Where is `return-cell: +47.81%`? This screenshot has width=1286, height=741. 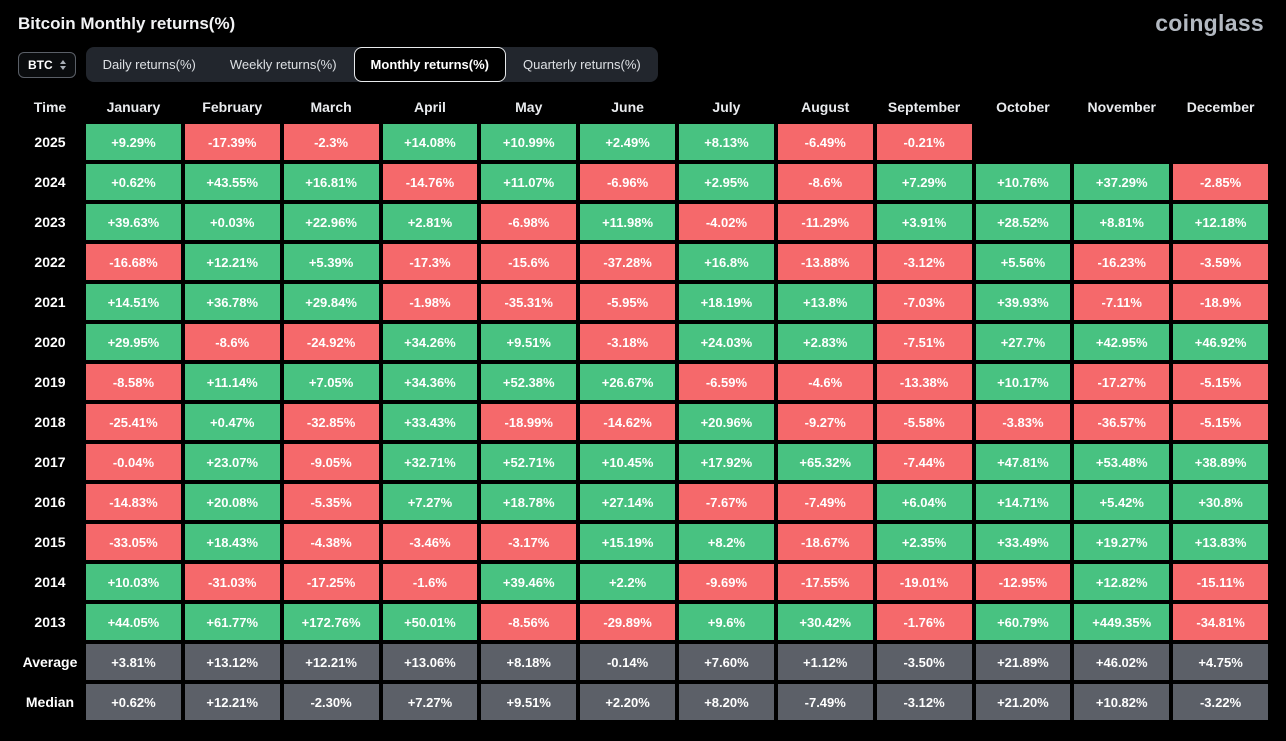 return-cell: +47.81% is located at coordinates (1023, 462).